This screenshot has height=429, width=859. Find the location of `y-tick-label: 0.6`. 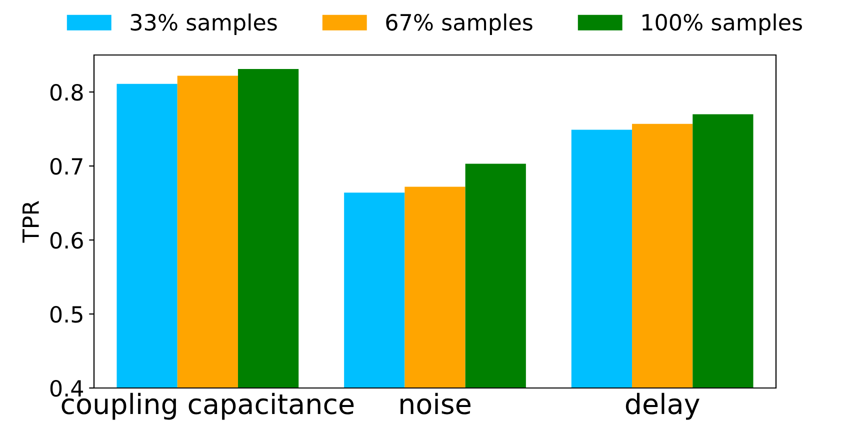

y-tick-label: 0.6 is located at coordinates (66, 240).